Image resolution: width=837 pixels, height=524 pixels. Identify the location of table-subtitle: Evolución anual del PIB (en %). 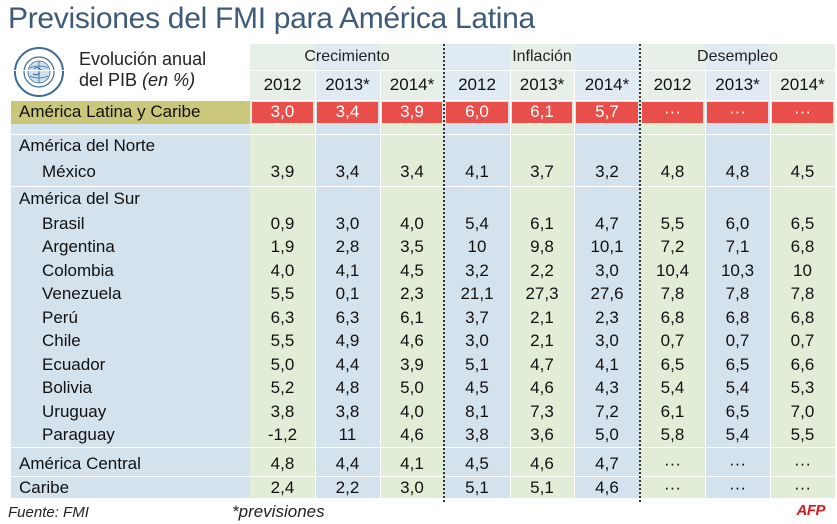
(142, 70).